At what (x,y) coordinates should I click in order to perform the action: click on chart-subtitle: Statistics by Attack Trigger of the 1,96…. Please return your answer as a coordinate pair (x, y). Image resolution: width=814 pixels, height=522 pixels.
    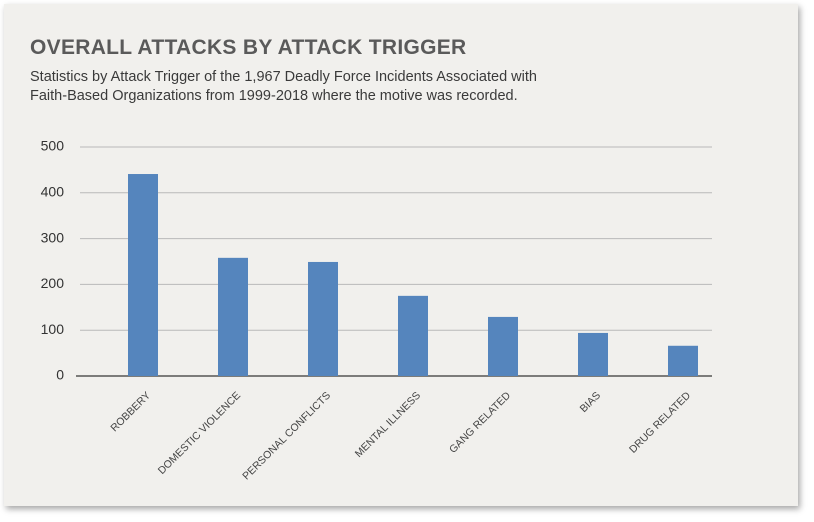
    Looking at the image, I should click on (283, 86).